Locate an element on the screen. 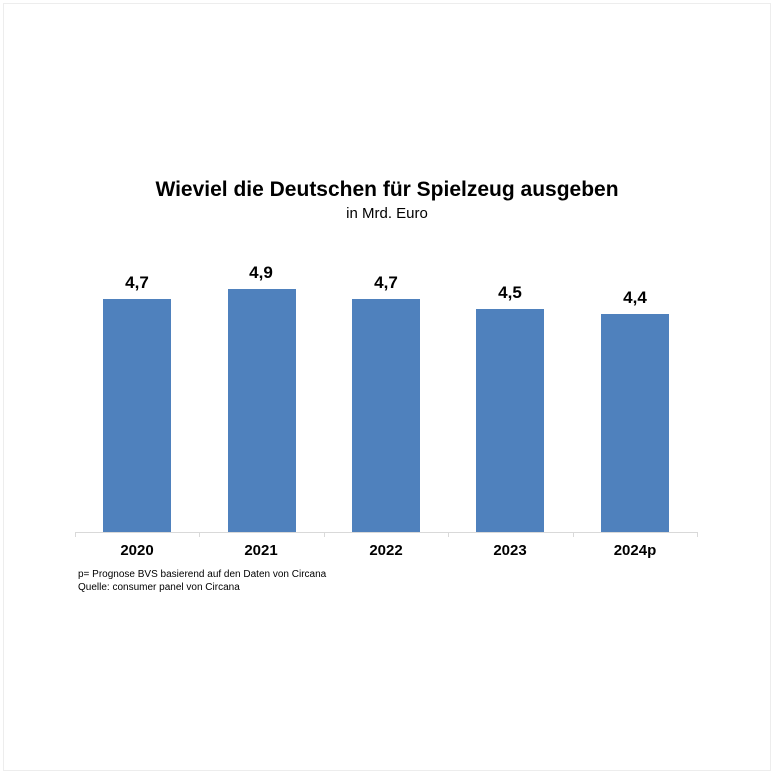  x-axis-line is located at coordinates (386, 532).